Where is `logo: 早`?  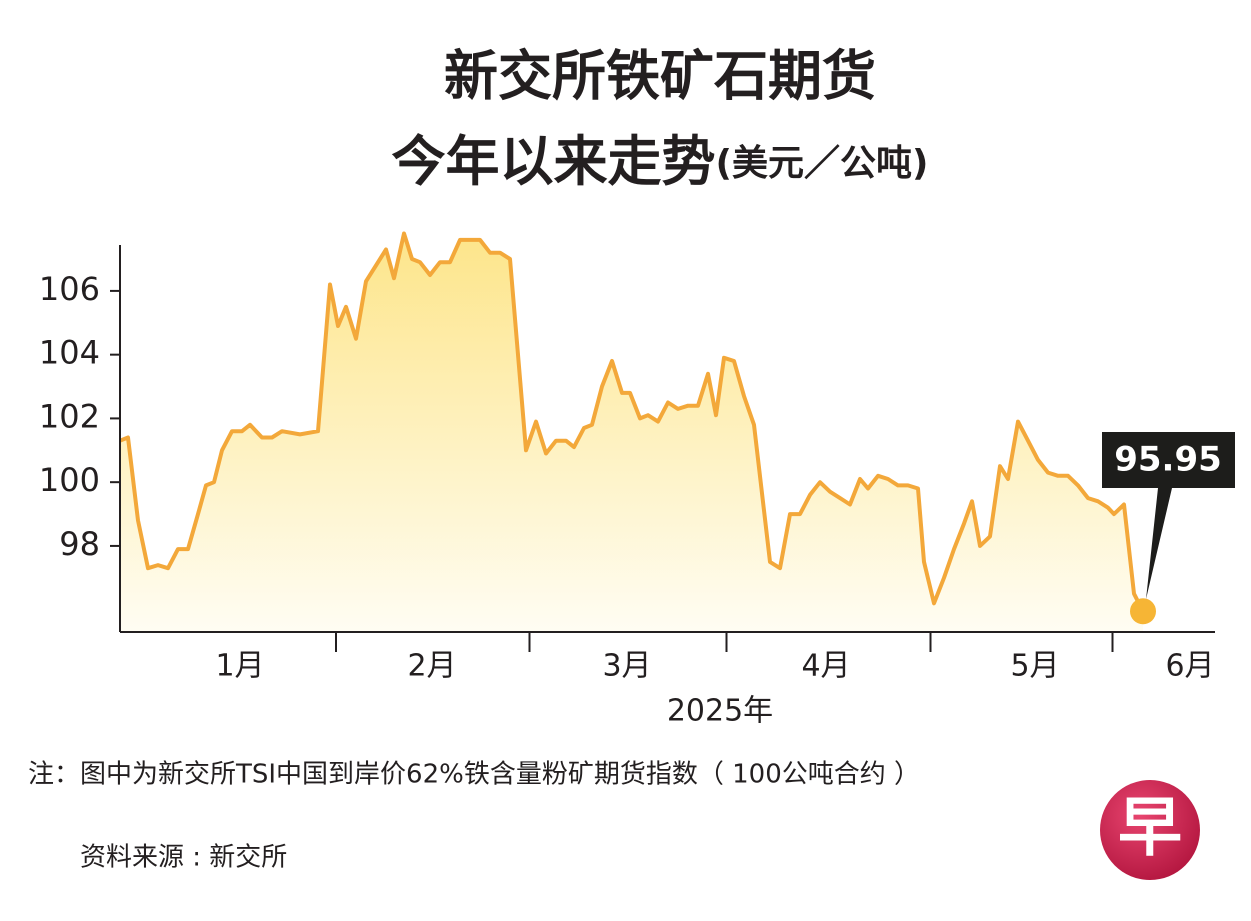 logo: 早 is located at coordinates (1150, 829).